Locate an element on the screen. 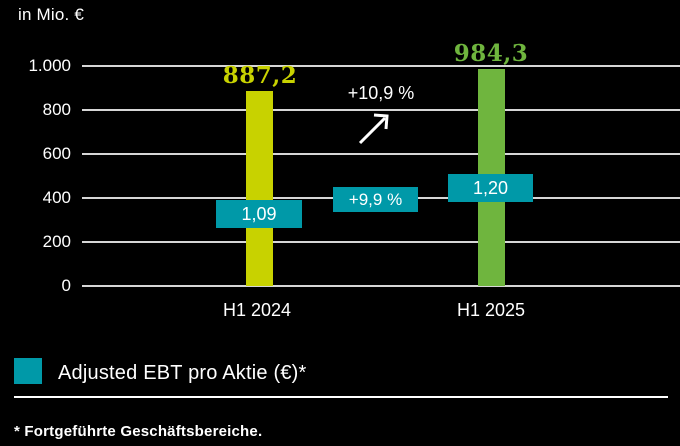 The width and height of the screenshot is (680, 446). per-share-change-value: +9,9 % is located at coordinates (375, 199).